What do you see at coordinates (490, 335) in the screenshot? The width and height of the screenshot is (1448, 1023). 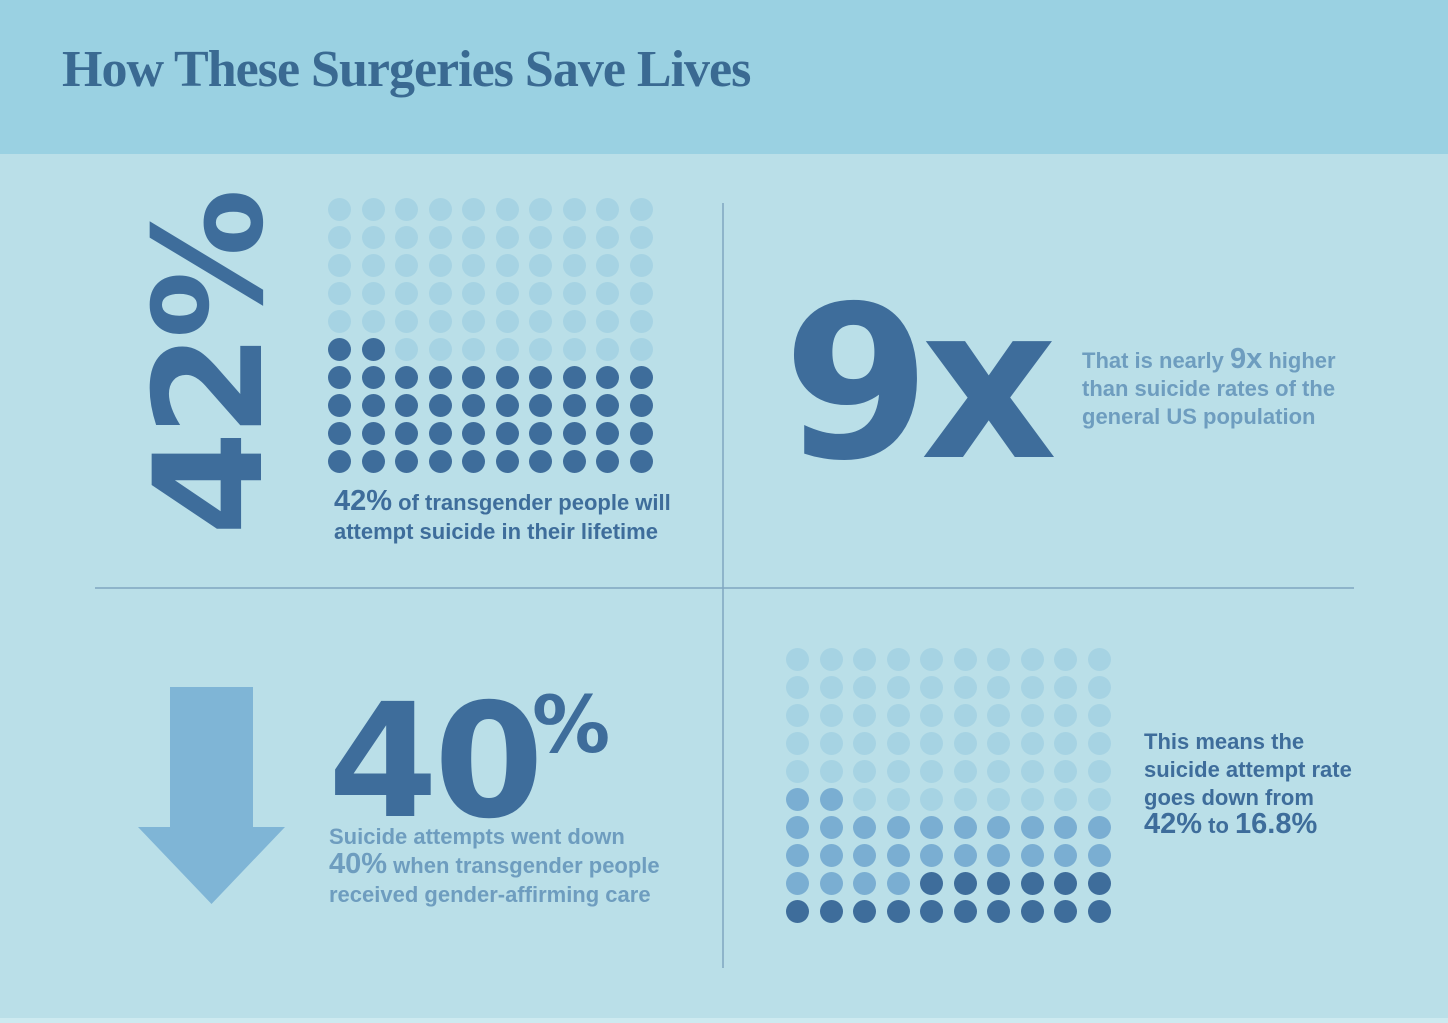 I see `dot-matrix-42-percent` at bounding box center [490, 335].